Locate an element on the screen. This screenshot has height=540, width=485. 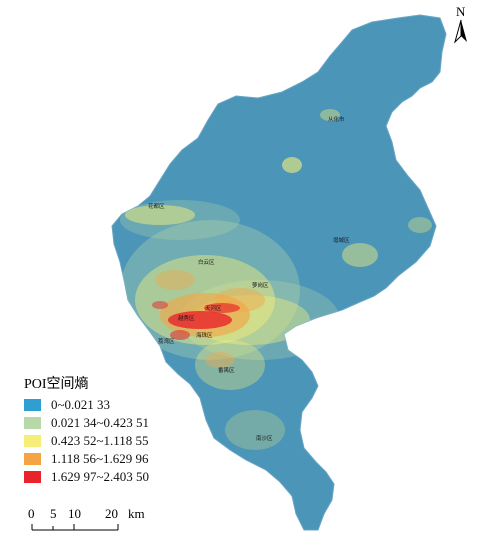
legend-item: 0.423 52~1.118 55 is located at coordinates (134, 441).